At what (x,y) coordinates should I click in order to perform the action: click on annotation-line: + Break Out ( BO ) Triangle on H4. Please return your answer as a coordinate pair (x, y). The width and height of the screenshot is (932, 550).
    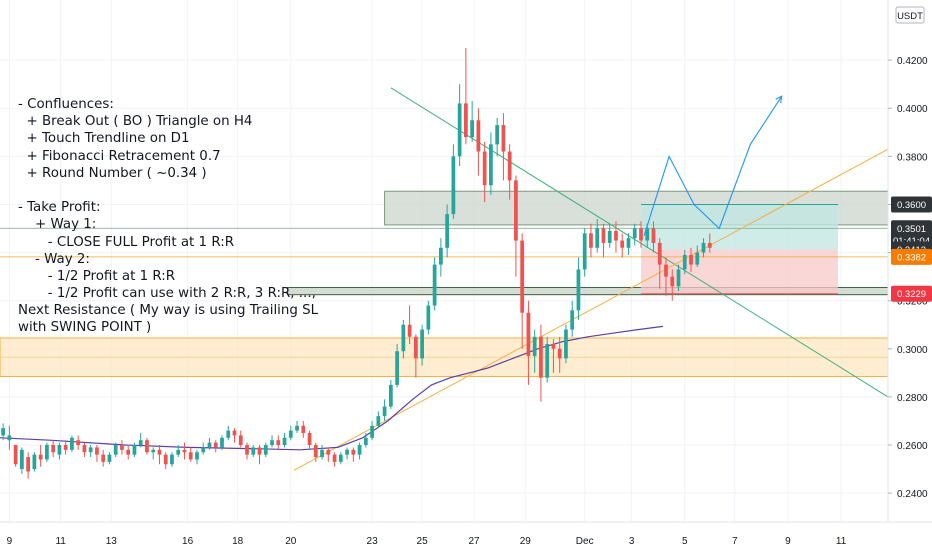
    Looking at the image, I should click on (135, 122).